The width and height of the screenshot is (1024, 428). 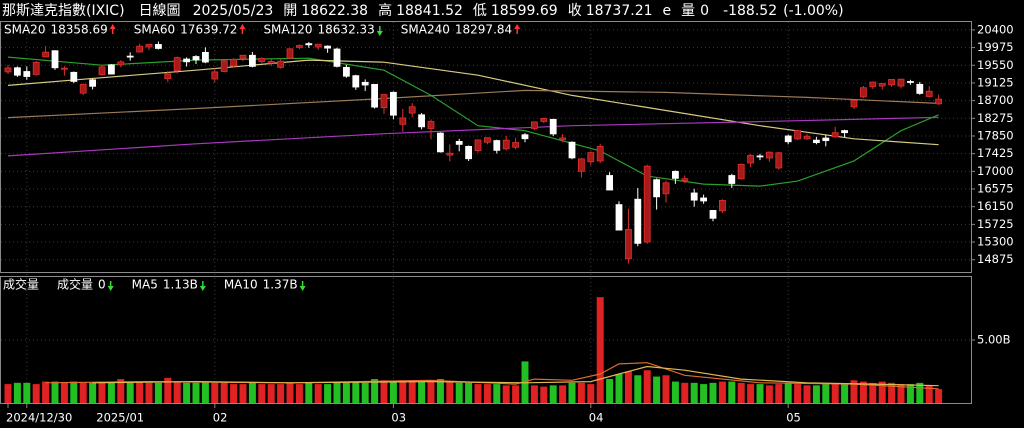 I want to click on x-tick-label: 03, so click(x=398, y=418).